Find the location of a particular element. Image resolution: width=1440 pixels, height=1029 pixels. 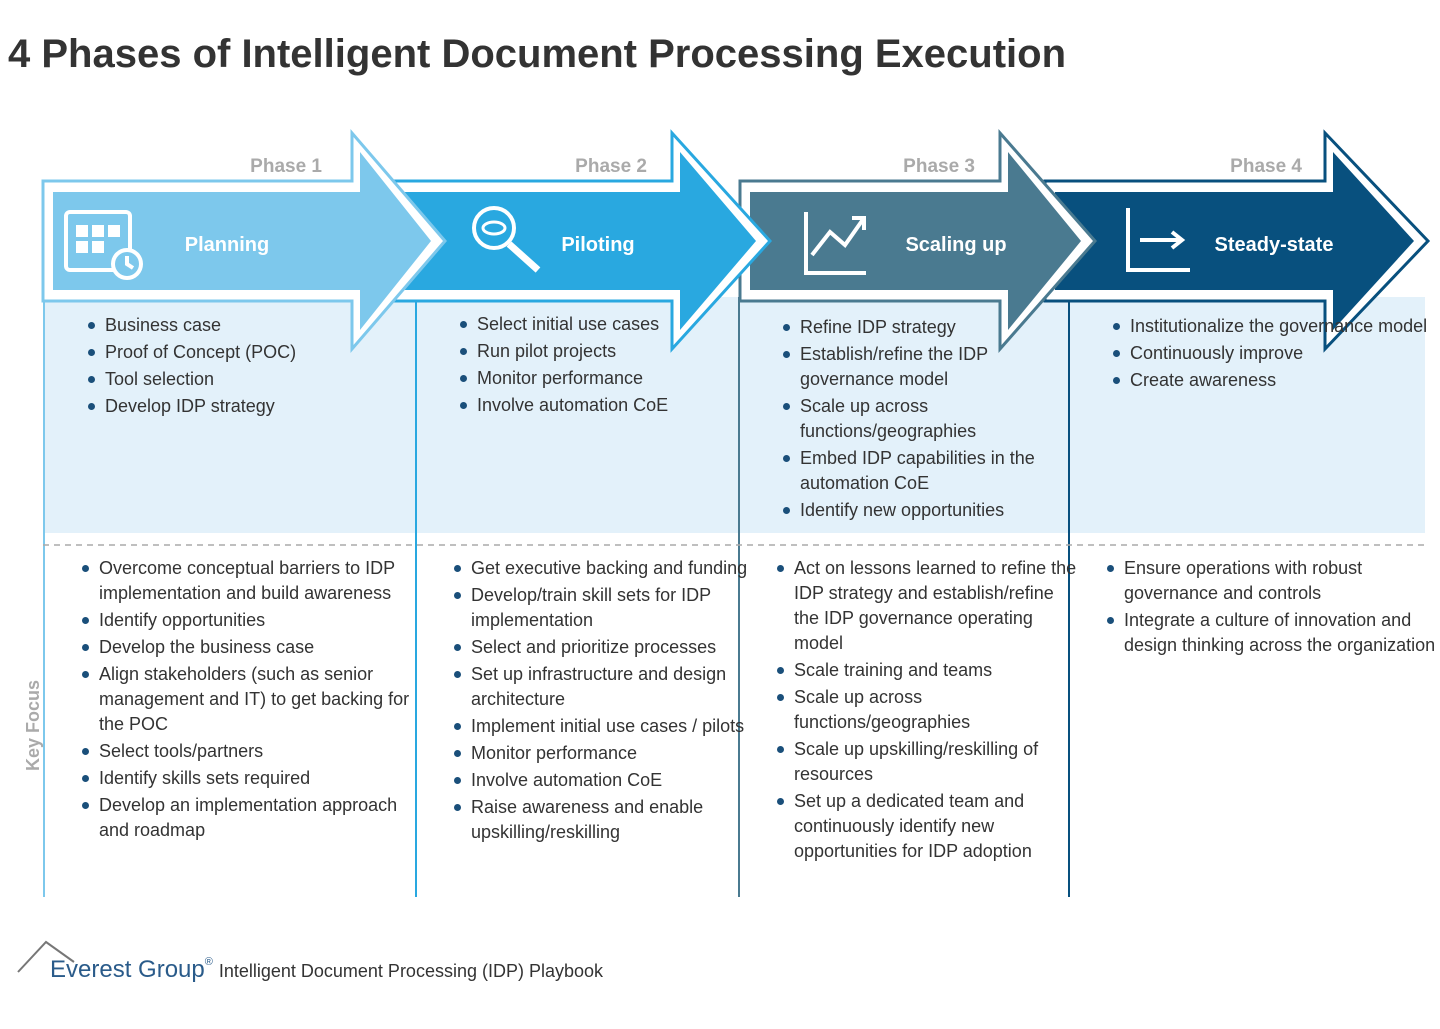

chart-line is located at coordinates (838, 236).